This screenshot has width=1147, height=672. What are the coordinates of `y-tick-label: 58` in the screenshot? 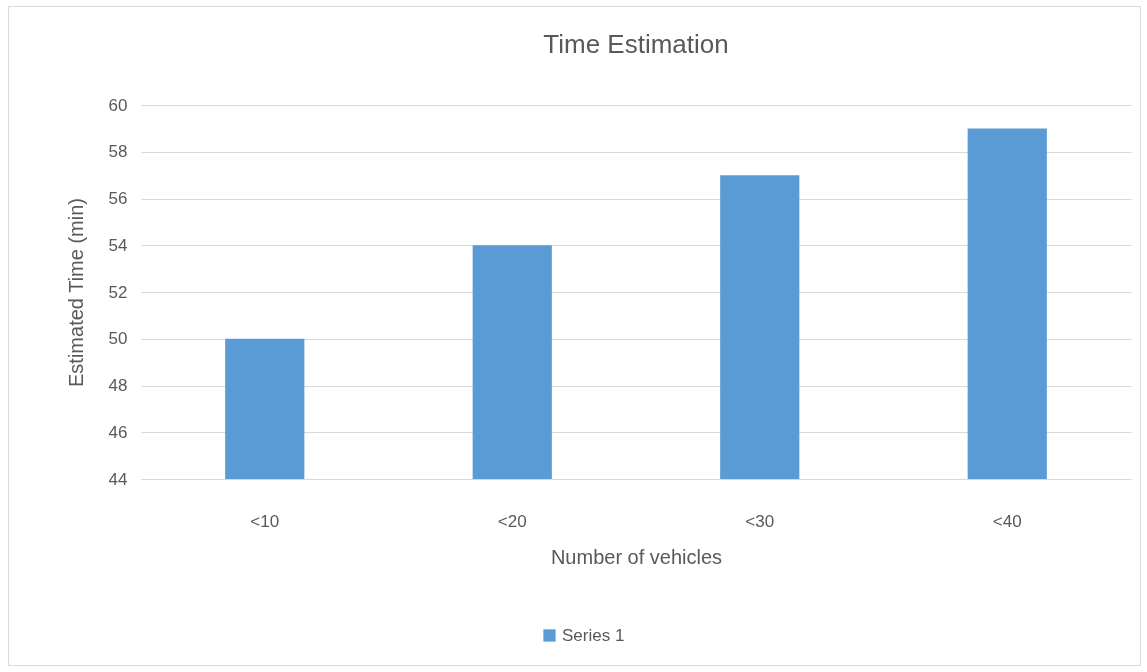 It's located at (118, 152).